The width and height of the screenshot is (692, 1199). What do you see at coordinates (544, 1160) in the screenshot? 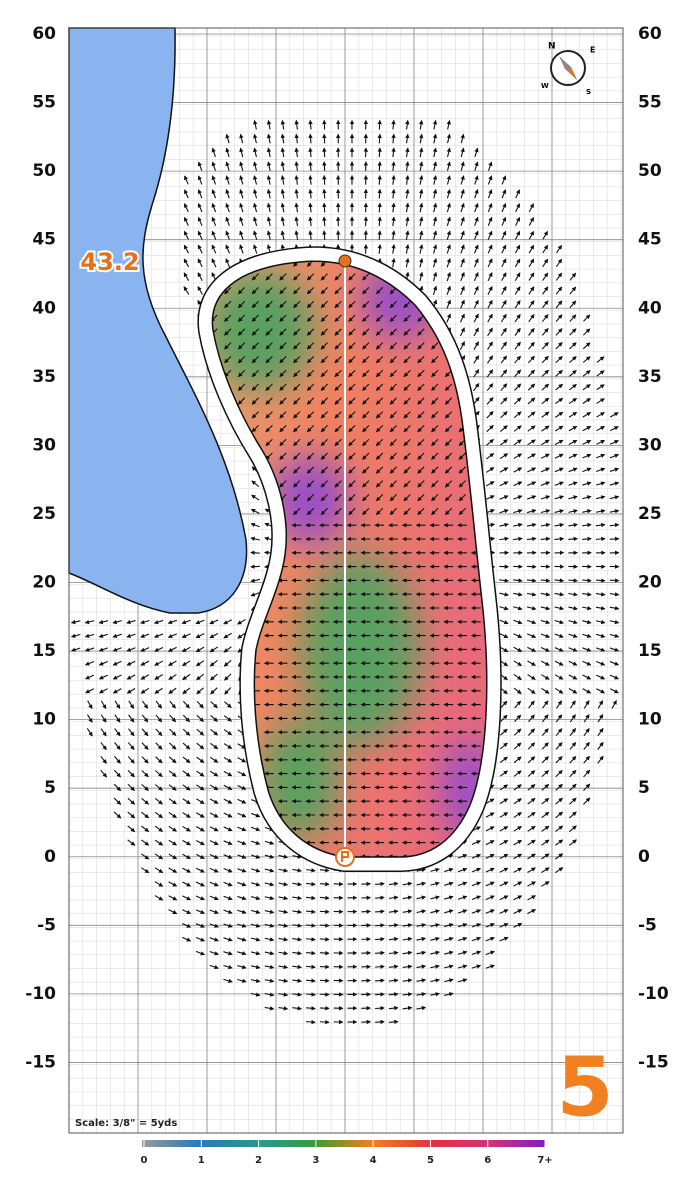
I see `legend-label: 7+` at bounding box center [544, 1160].